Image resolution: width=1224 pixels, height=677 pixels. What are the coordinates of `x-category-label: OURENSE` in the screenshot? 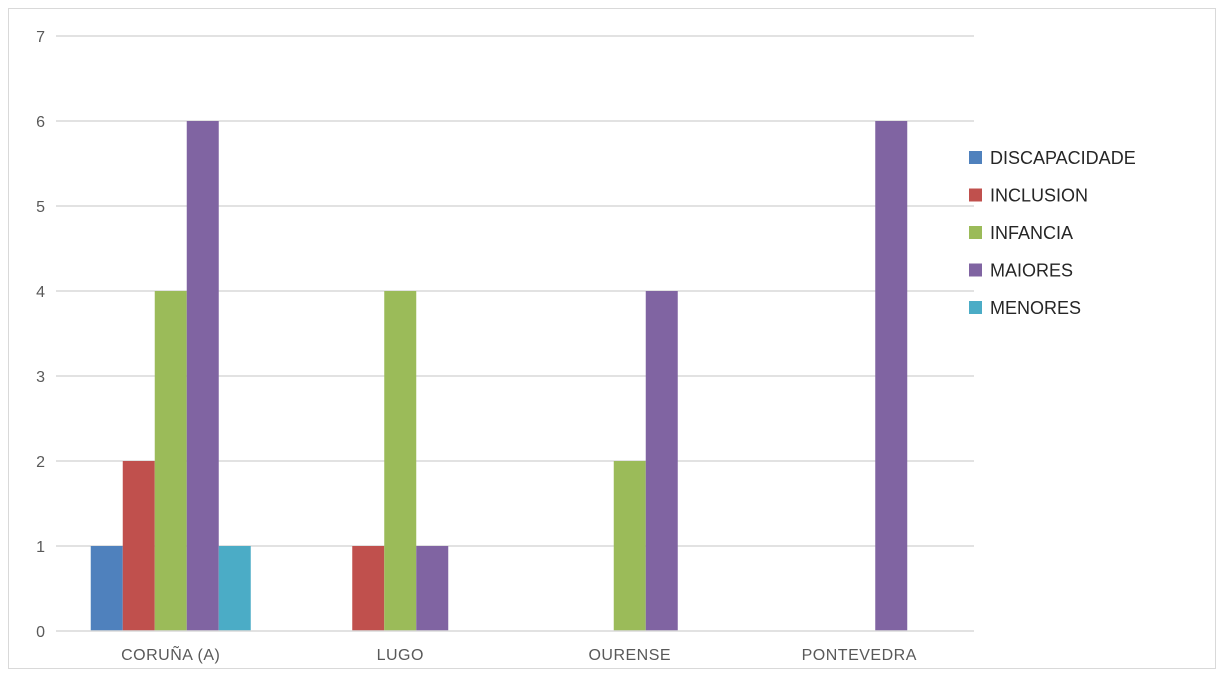 It's located at (629, 655).